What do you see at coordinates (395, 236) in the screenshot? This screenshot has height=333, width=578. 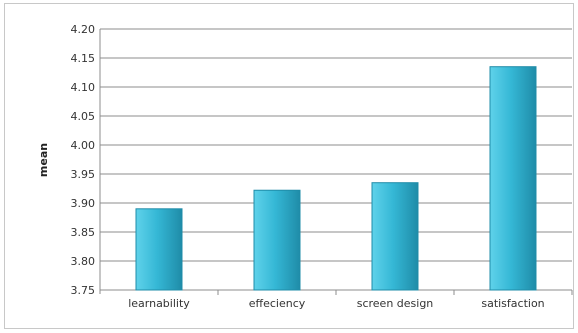 I see `bar-screen-design` at bounding box center [395, 236].